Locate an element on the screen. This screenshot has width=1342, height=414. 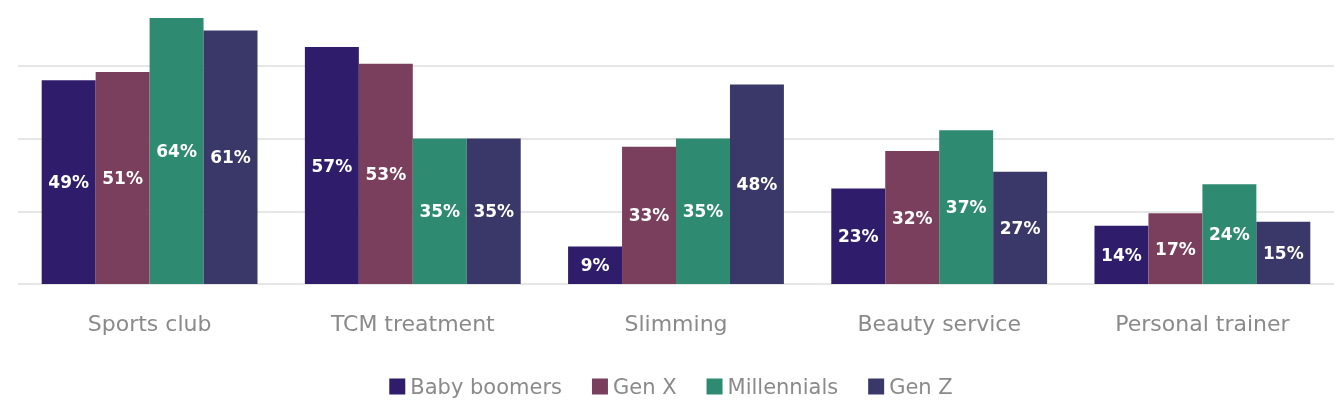
data-label: 33% is located at coordinates (649, 215).